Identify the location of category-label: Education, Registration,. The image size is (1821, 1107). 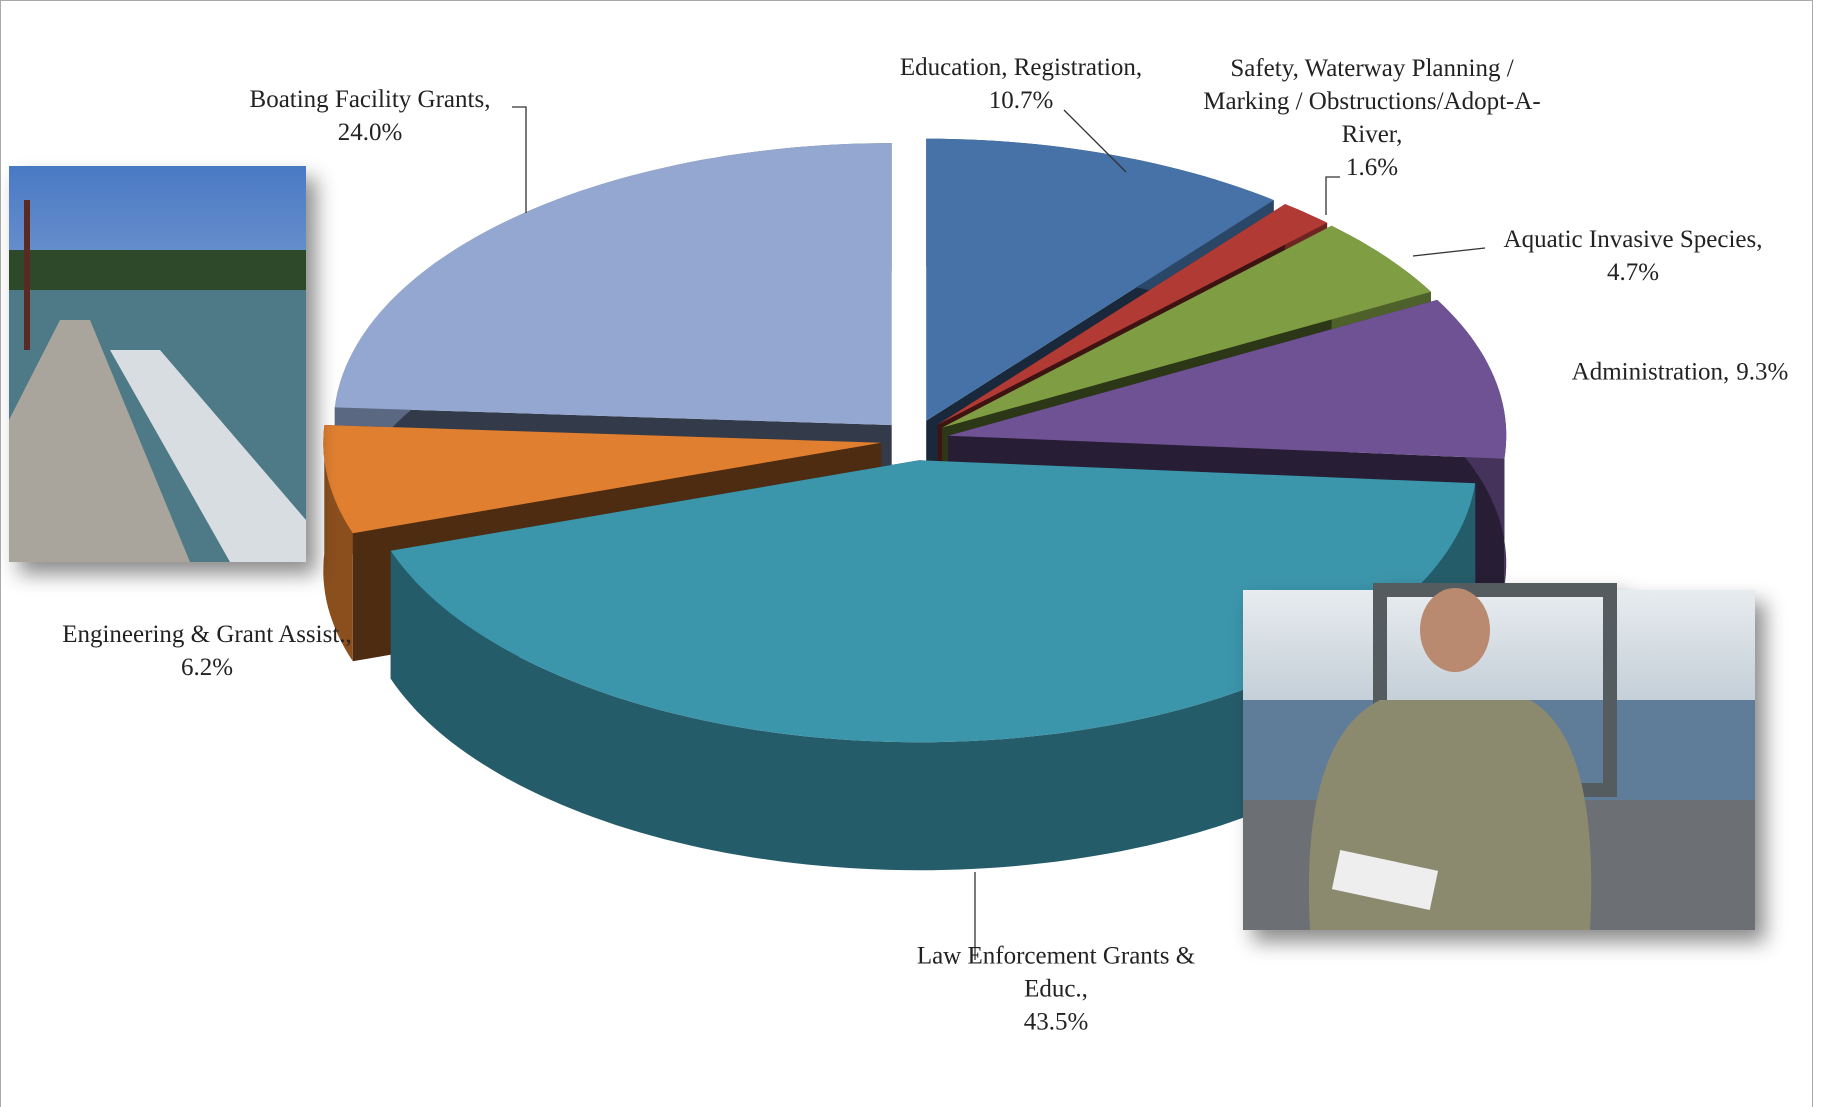
(1021, 67).